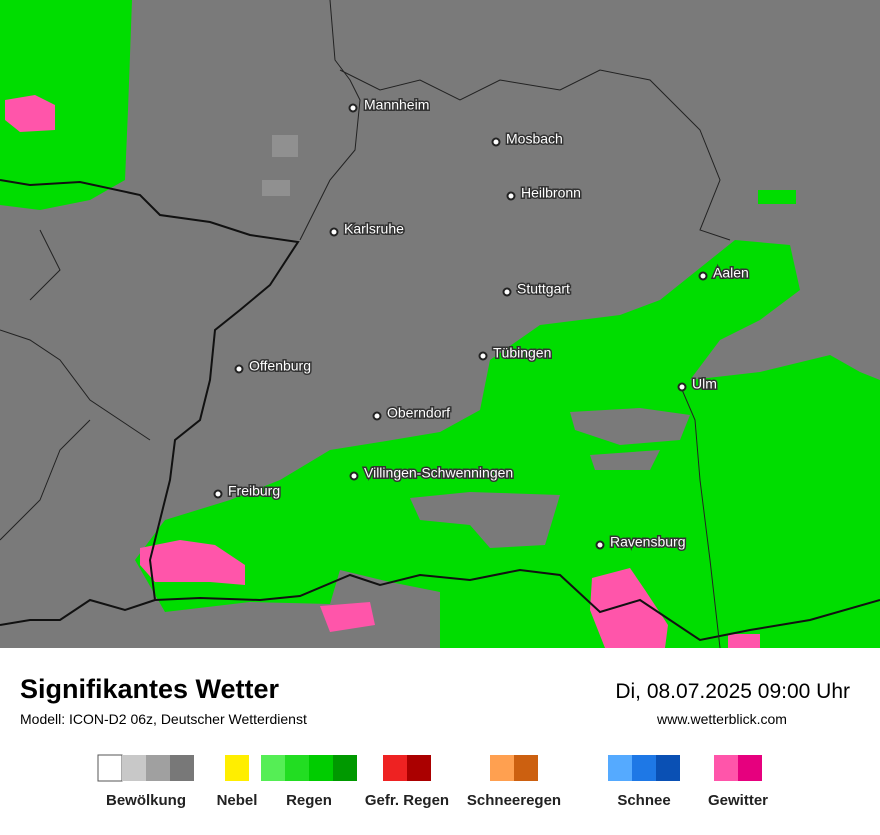 This screenshot has width=880, height=835. Describe the element at coordinates (309, 800) in the screenshot. I see `legend-label: Regen` at that location.